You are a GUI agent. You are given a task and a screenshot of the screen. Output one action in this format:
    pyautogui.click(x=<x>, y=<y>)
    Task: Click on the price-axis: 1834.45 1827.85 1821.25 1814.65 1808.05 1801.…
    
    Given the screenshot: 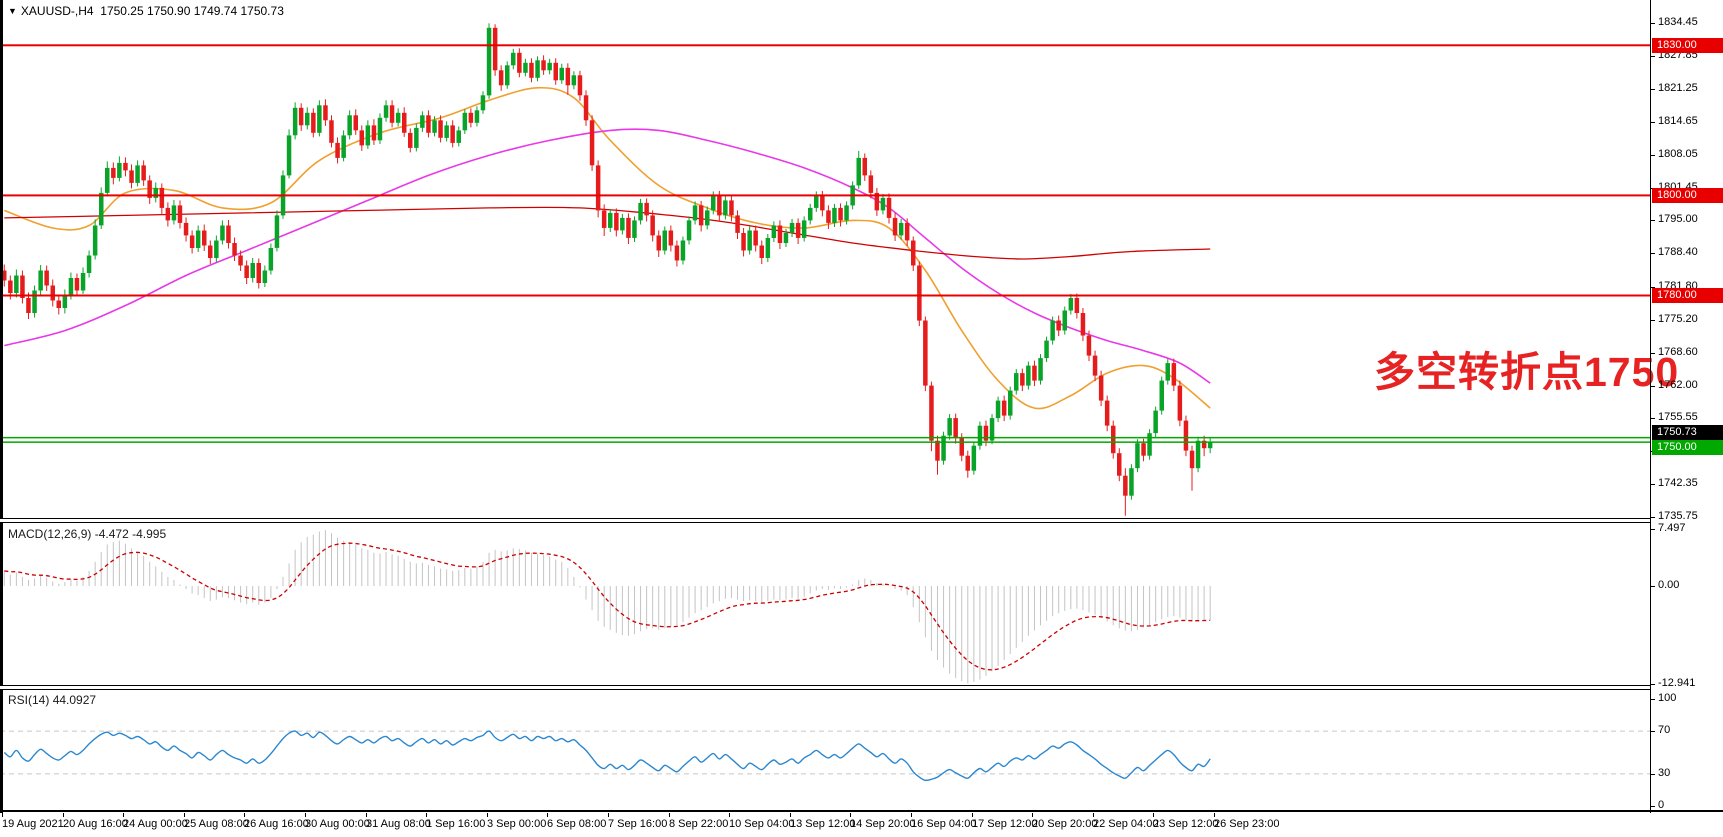 What is the action you would take?
    pyautogui.click(x=1686, y=406)
    